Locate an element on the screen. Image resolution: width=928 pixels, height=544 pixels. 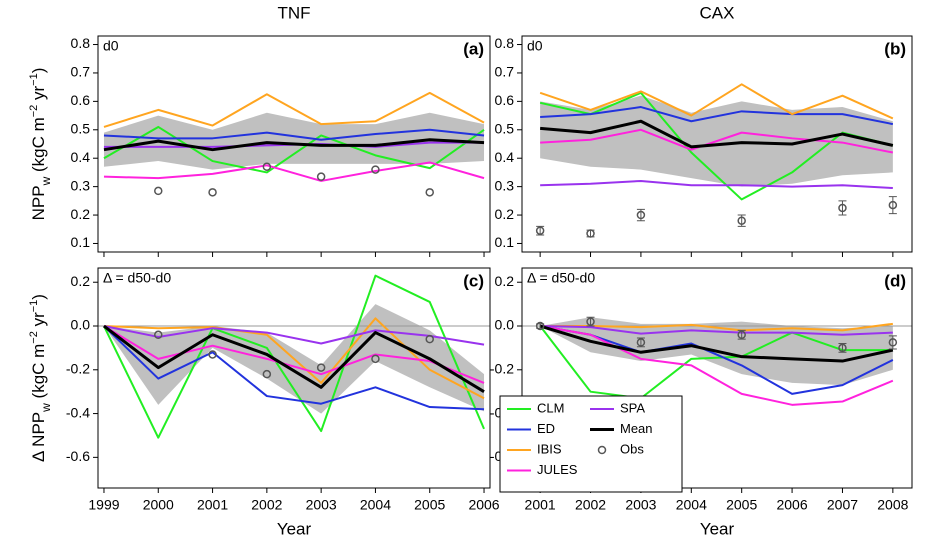
x-tick-label: 2000 is located at coordinates (158, 505).